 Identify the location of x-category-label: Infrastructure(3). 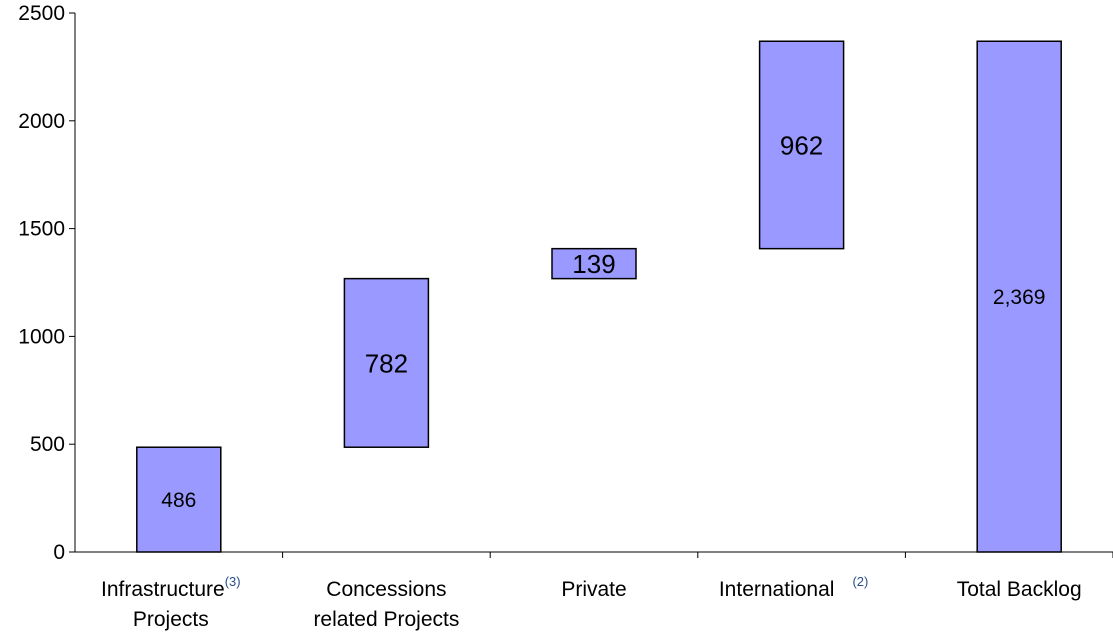
(171, 587).